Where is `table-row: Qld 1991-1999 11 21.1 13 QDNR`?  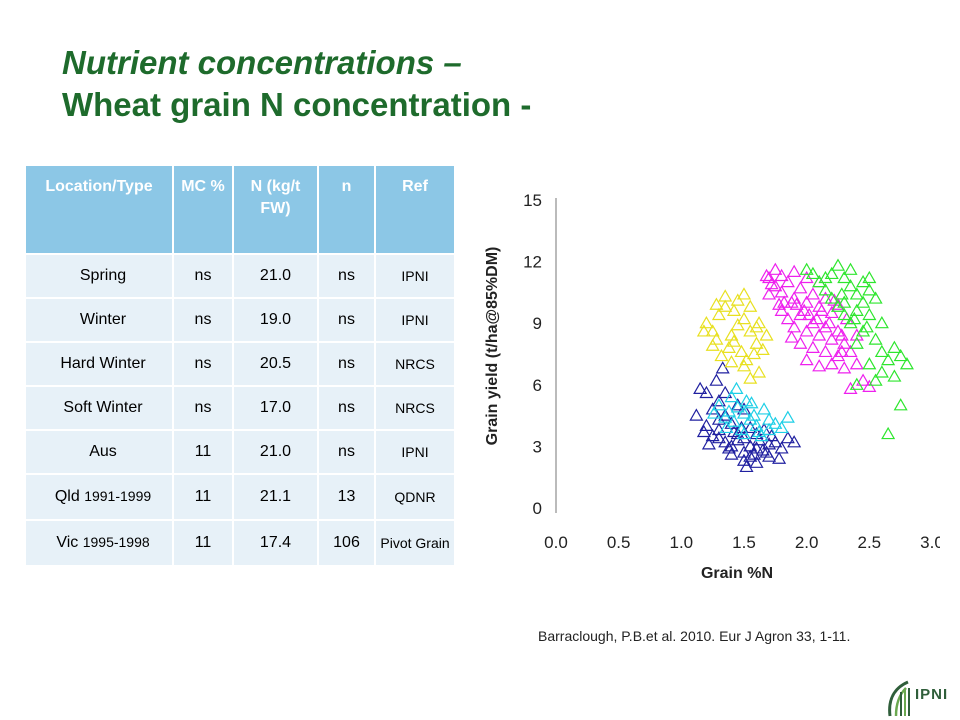
table-row: Qld 1991-1999 11 21.1 13 QDNR is located at coordinates (239, 496).